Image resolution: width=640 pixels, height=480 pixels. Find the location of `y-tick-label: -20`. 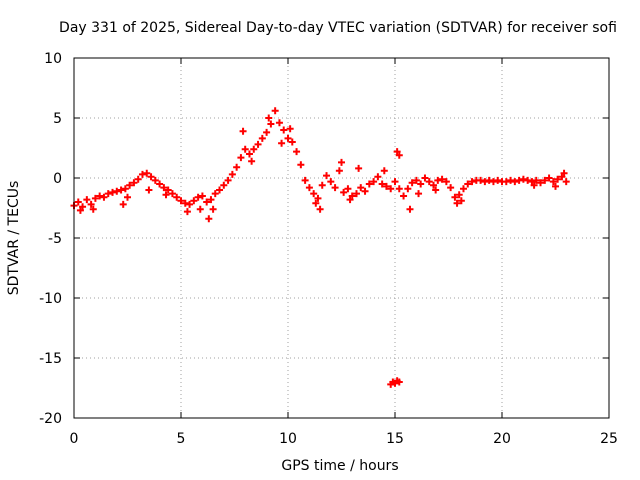

y-tick-label: -20 is located at coordinates (50, 419).